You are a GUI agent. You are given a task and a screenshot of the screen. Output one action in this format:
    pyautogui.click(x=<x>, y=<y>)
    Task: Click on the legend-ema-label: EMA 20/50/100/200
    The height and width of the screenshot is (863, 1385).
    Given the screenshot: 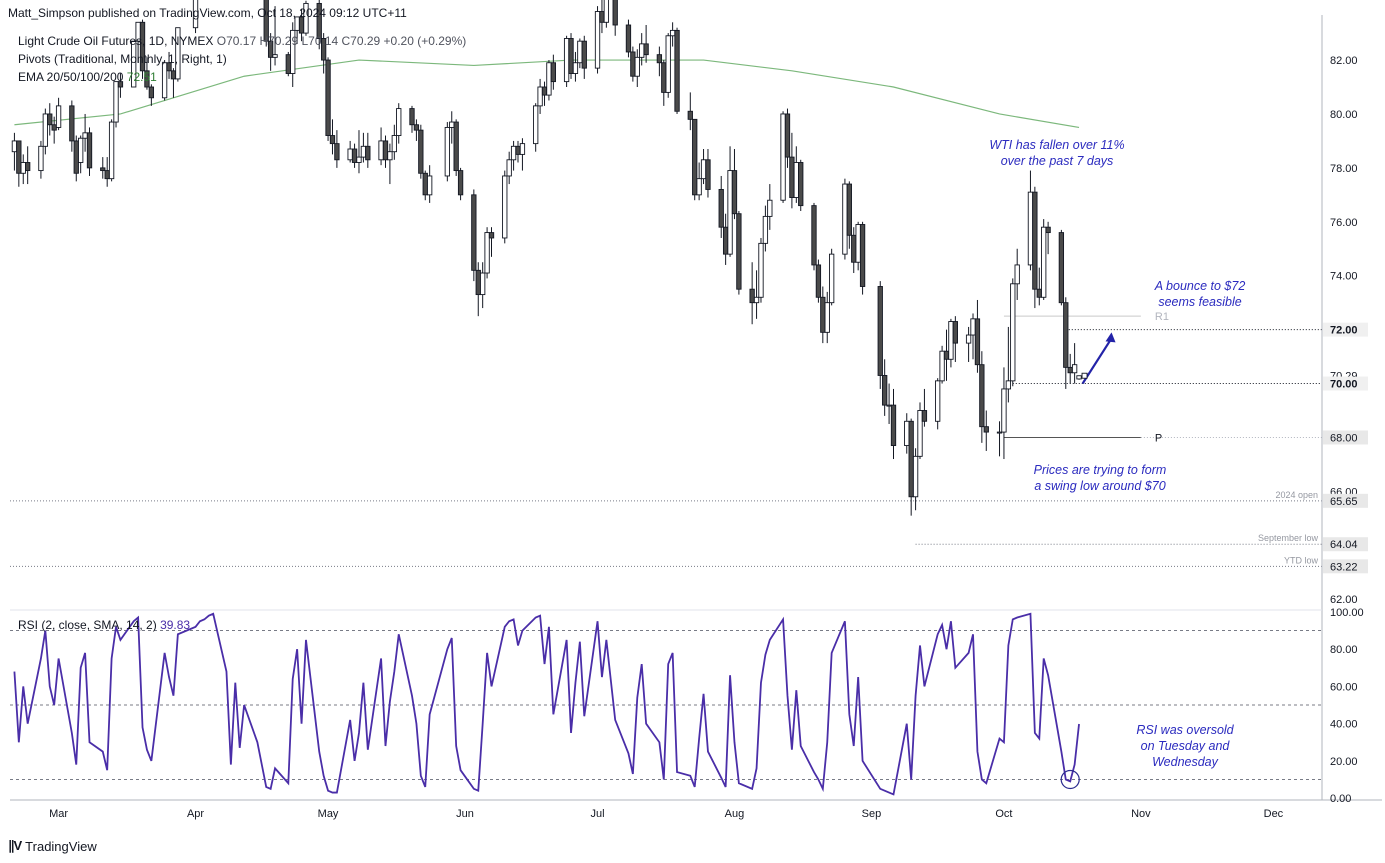 What is the action you would take?
    pyautogui.click(x=71, y=77)
    